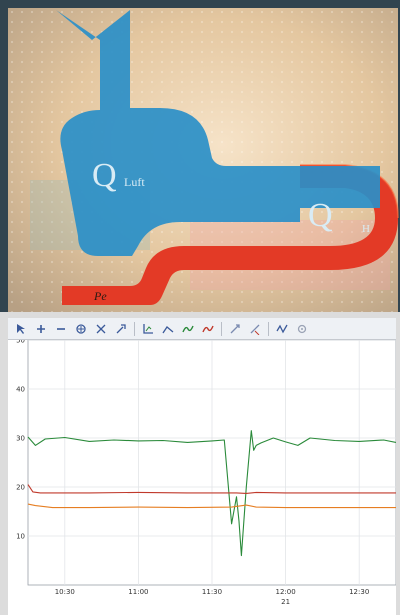  What do you see at coordinates (61, 329) in the screenshot?
I see `zoom-out-icon` at bounding box center [61, 329].